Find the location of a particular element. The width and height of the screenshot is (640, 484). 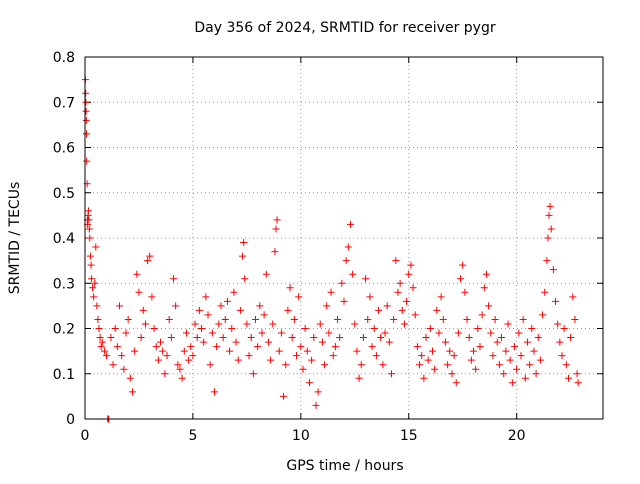

y-tick-label: 0 is located at coordinates (70, 420).